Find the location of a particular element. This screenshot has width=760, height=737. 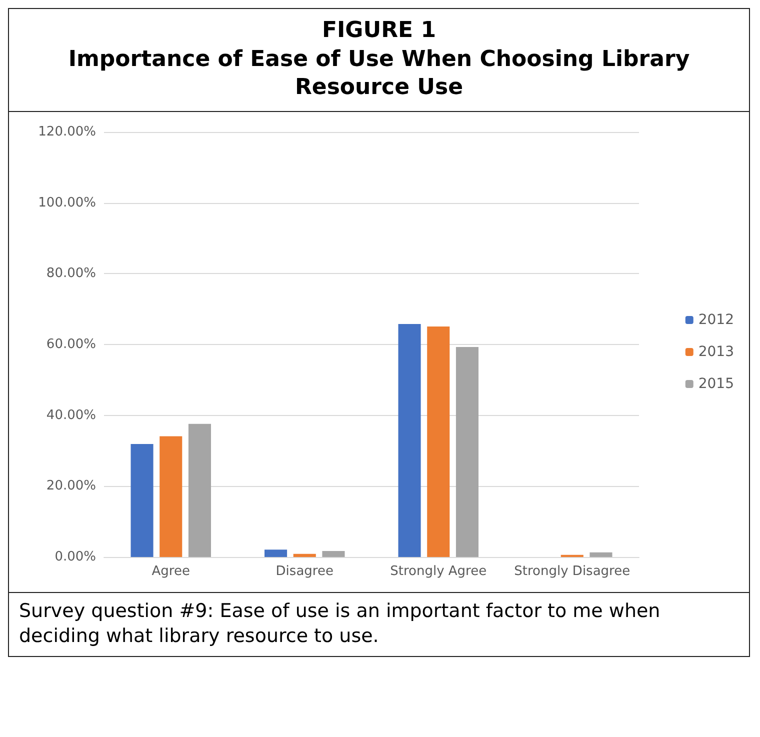

y-tick-label: 100.00% is located at coordinates (67, 202).